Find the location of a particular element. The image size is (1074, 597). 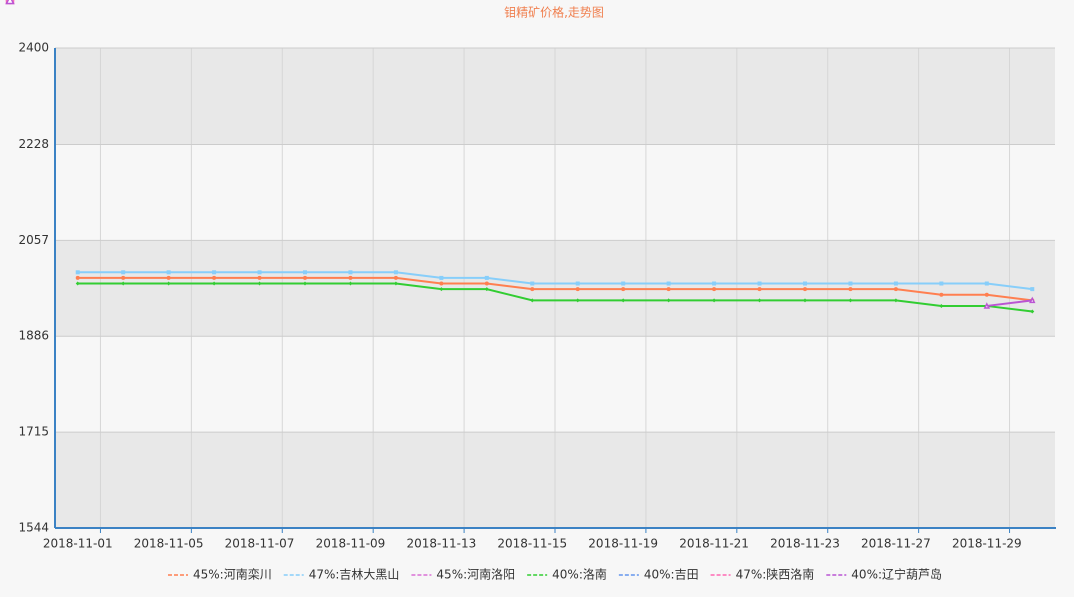

legend-item: 45%:河南洛阳 is located at coordinates (463, 574).